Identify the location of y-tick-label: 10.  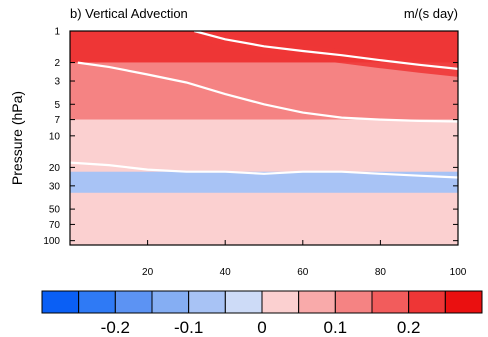
(55, 136).